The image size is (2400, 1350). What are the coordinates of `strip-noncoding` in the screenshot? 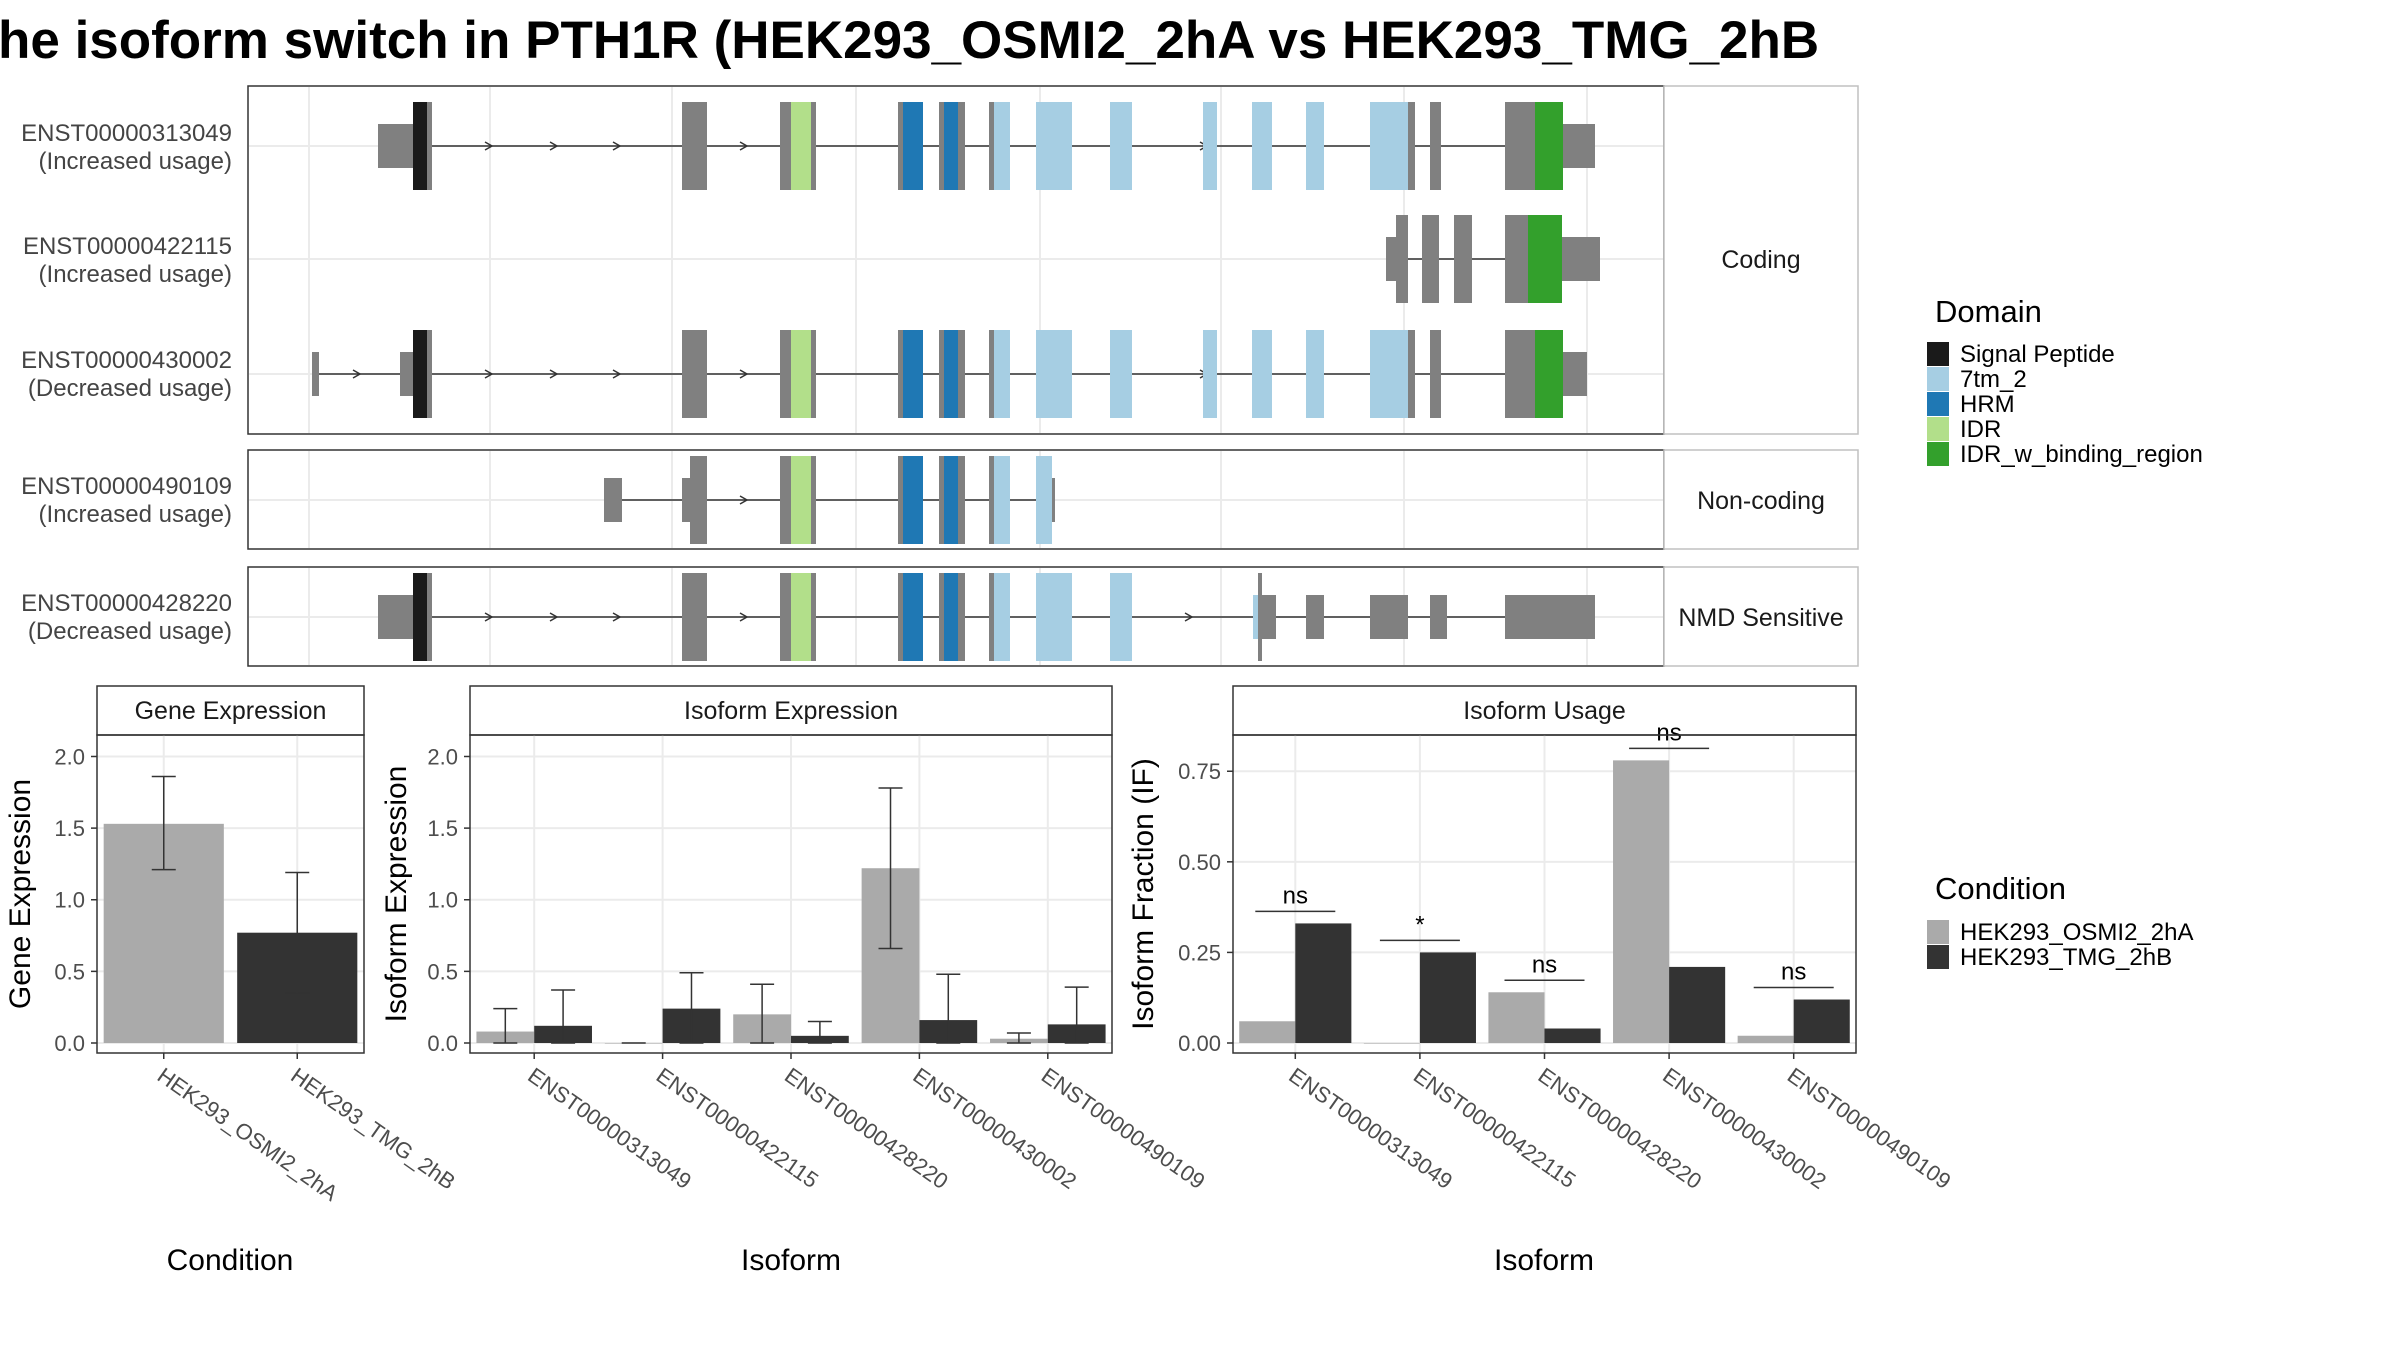 It's located at (1761, 499).